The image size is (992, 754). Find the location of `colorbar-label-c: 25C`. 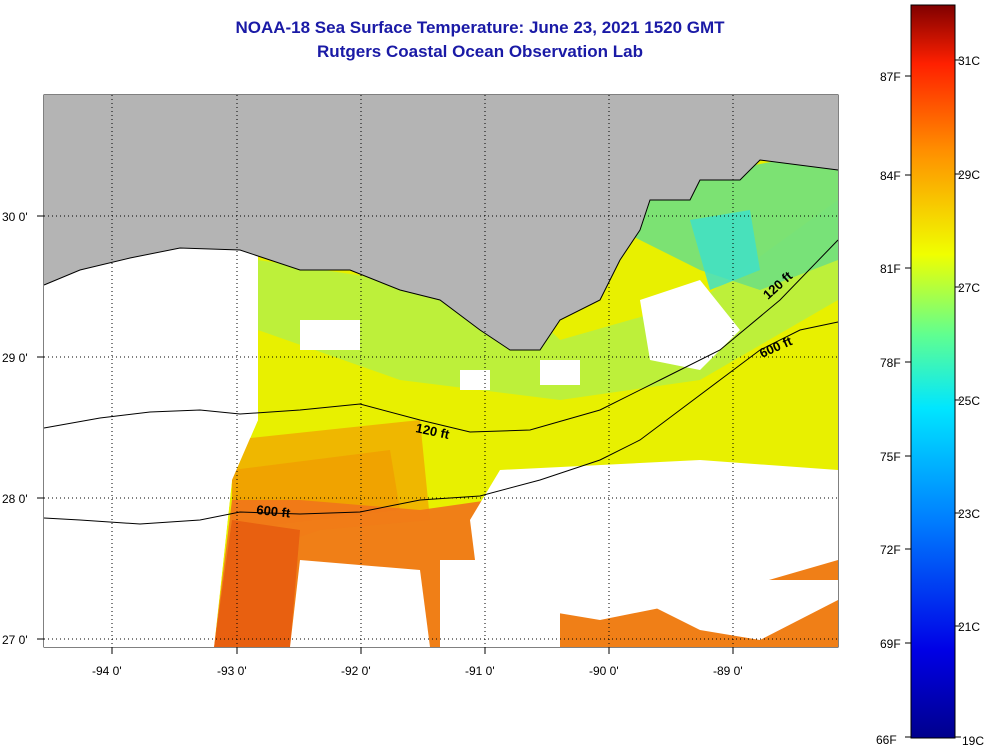

colorbar-label-c: 25C is located at coordinates (969, 401).